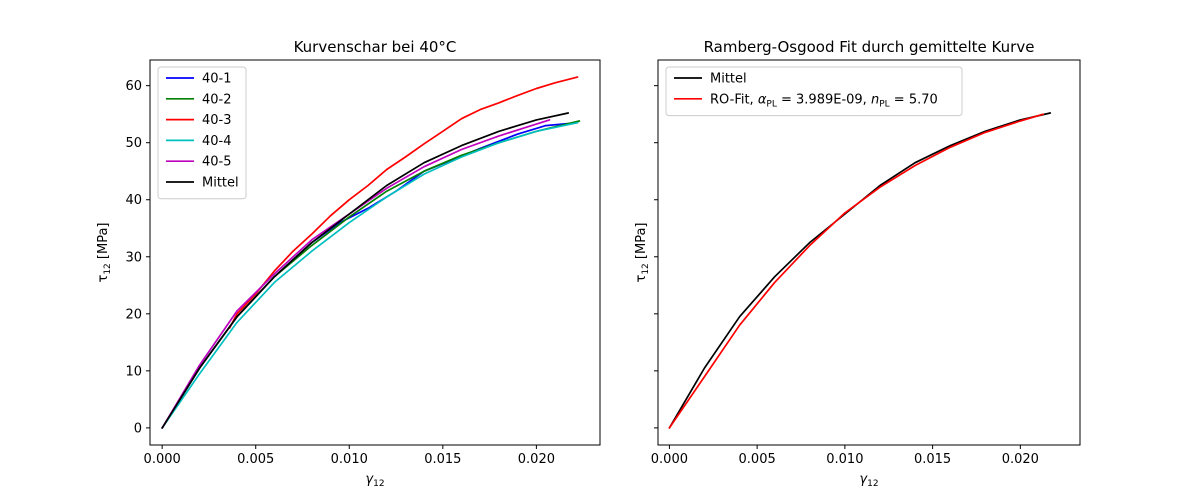 The width and height of the screenshot is (1200, 500). Describe the element at coordinates (375, 47) in the screenshot. I see `chart-title: Kurvenschar bei 40°C` at that location.